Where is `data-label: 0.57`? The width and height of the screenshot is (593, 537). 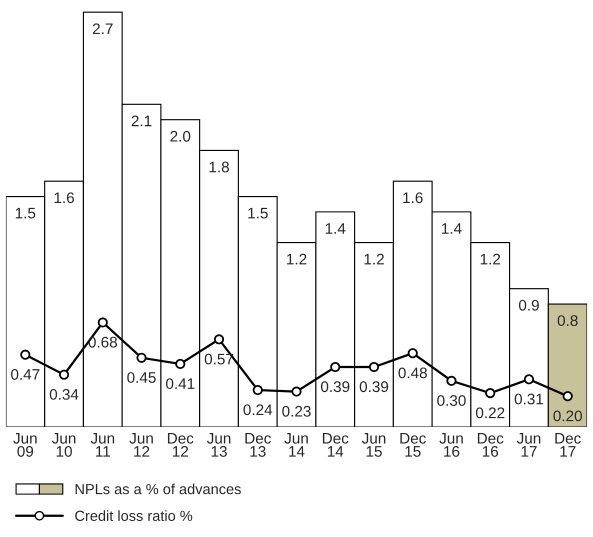
data-label: 0.57 is located at coordinates (219, 359).